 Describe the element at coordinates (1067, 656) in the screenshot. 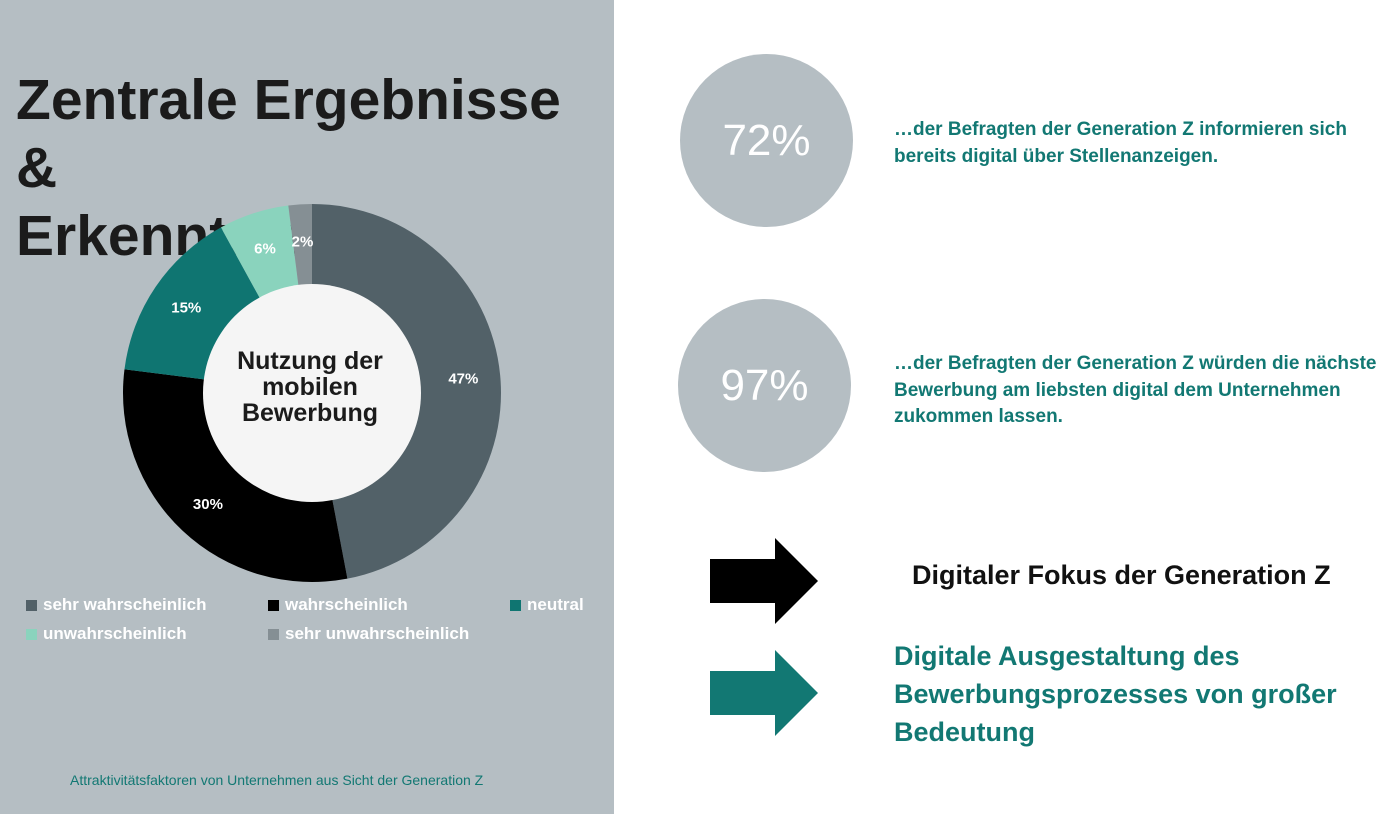

I see `conclusion-2-line-1: Digitale Ausgestaltung des` at that location.